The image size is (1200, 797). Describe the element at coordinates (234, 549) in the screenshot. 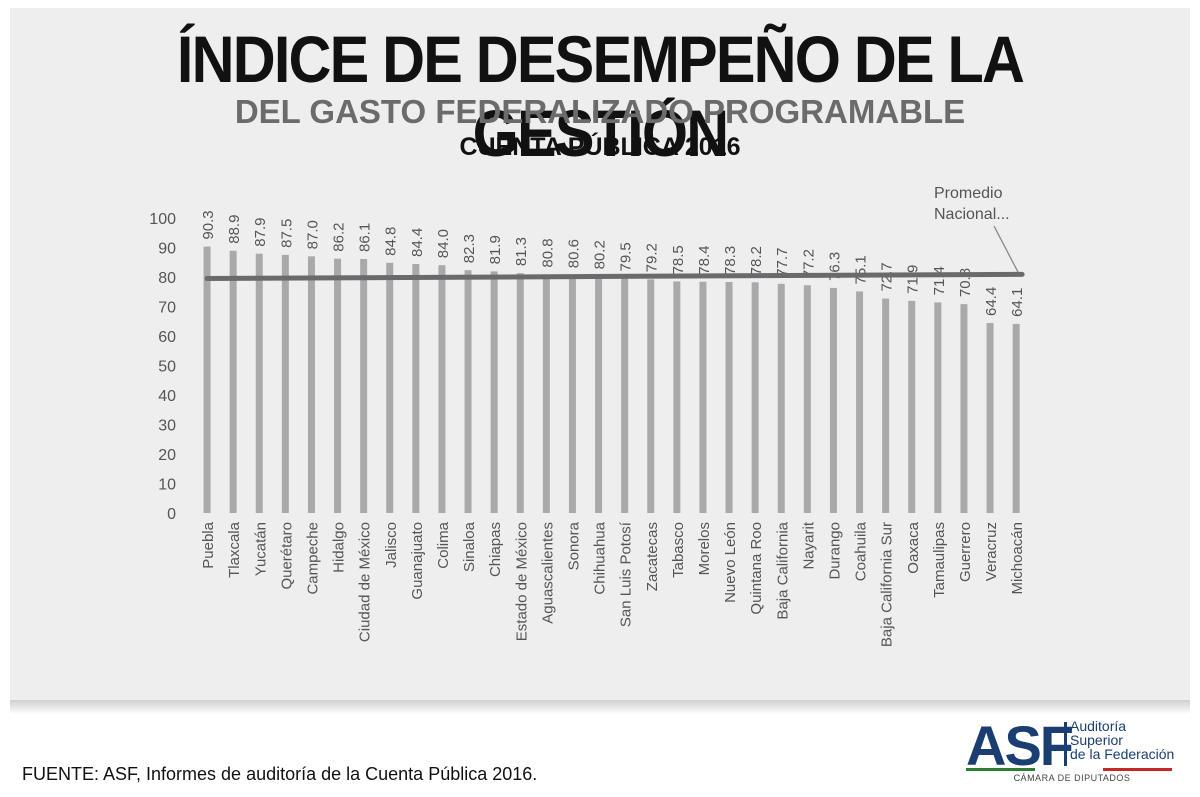

I see `category-label: Tlaxcala` at that location.